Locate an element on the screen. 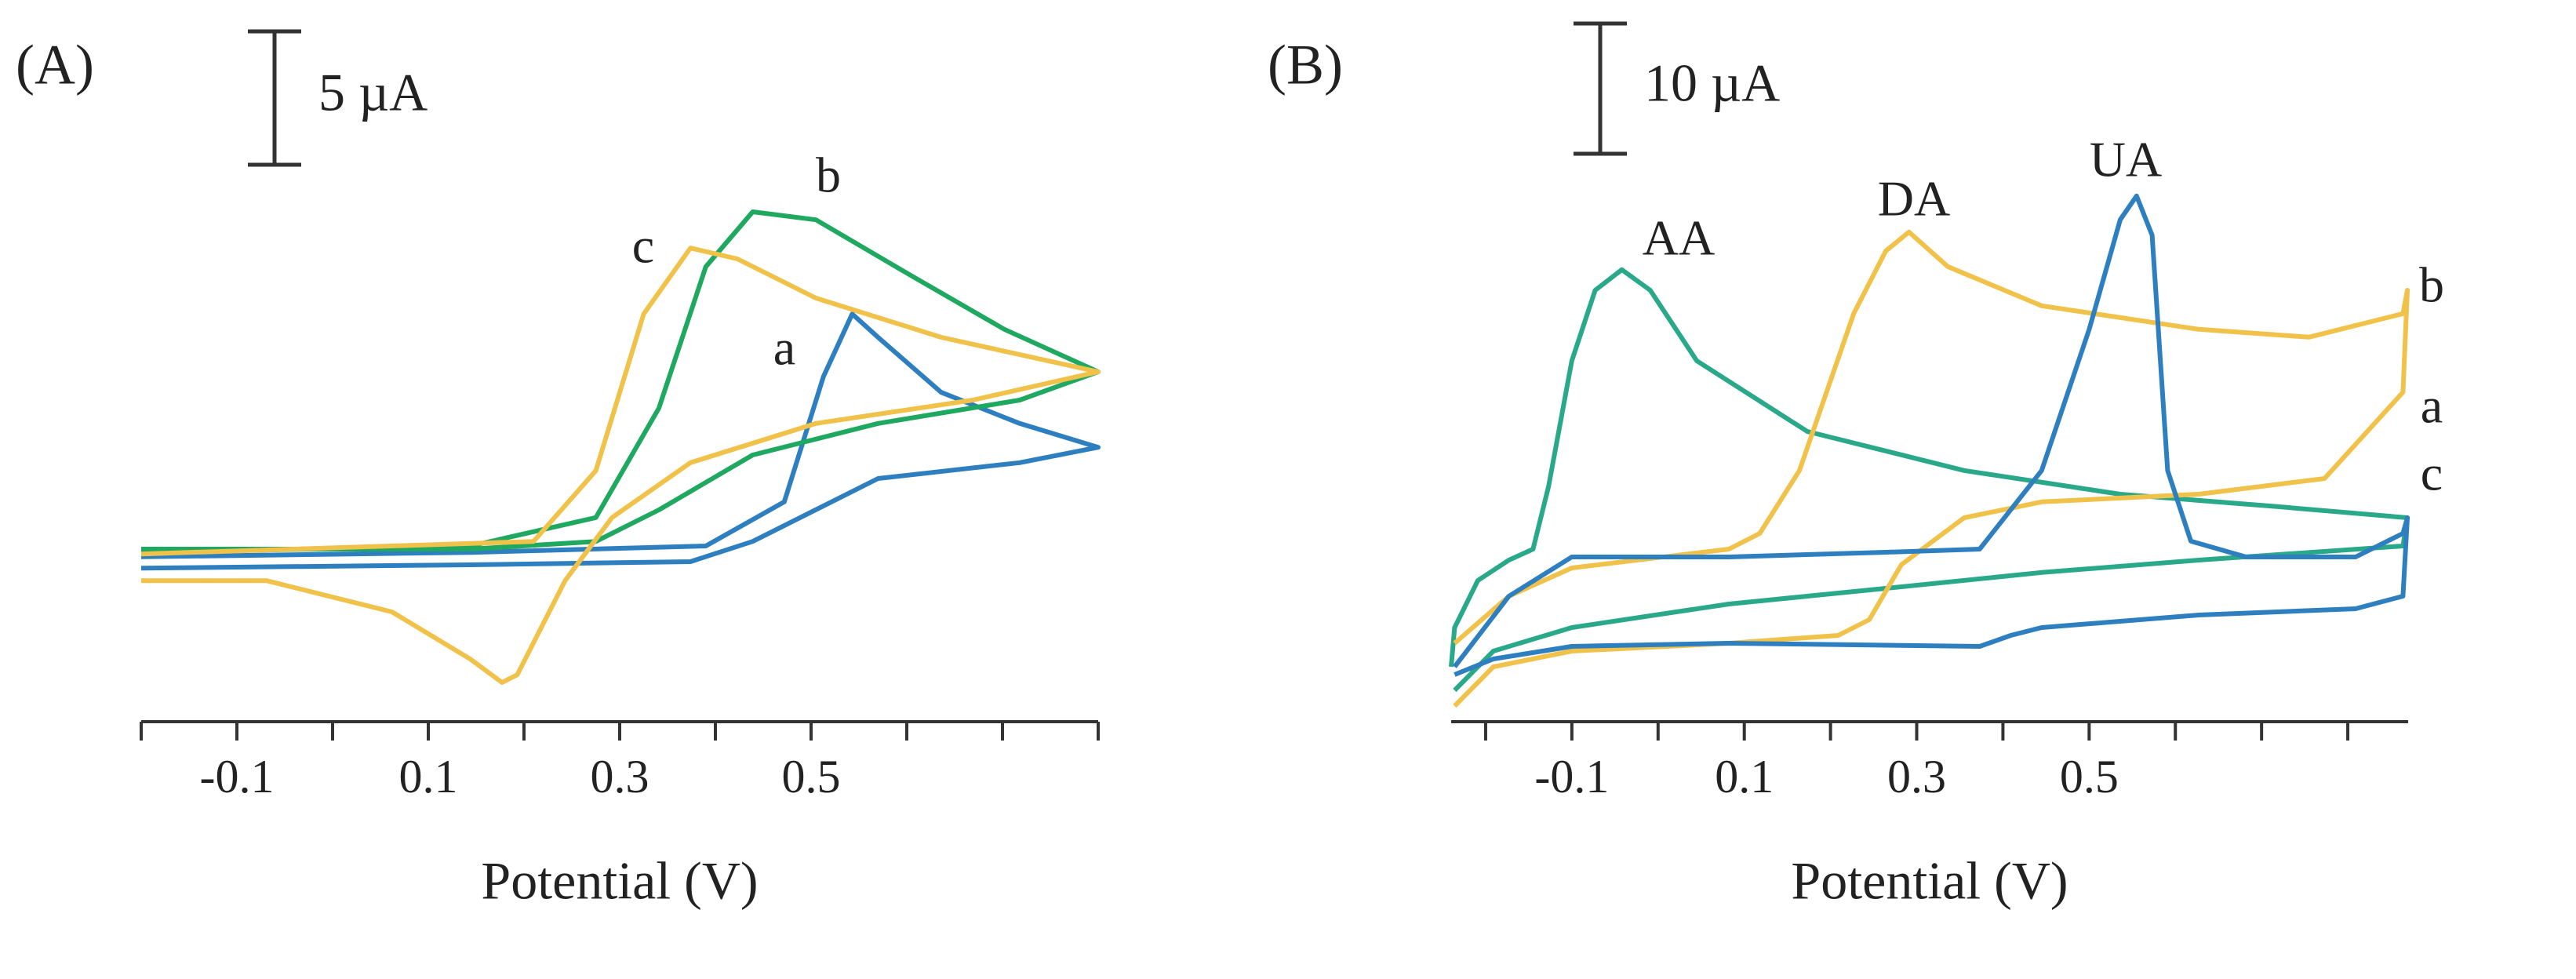 The image size is (2576, 979). panel-label: (A) is located at coordinates (55, 65).